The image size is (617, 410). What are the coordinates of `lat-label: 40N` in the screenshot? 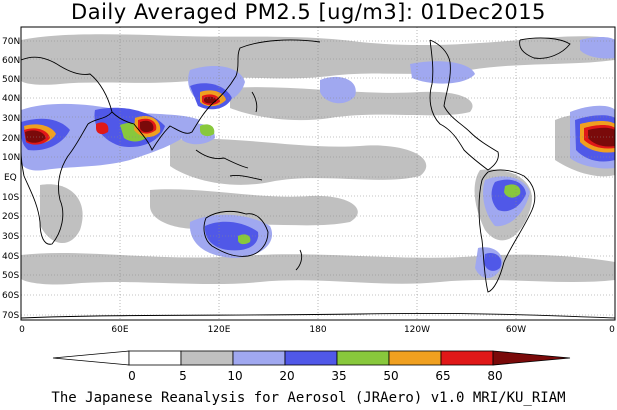 It's located at (11, 99).